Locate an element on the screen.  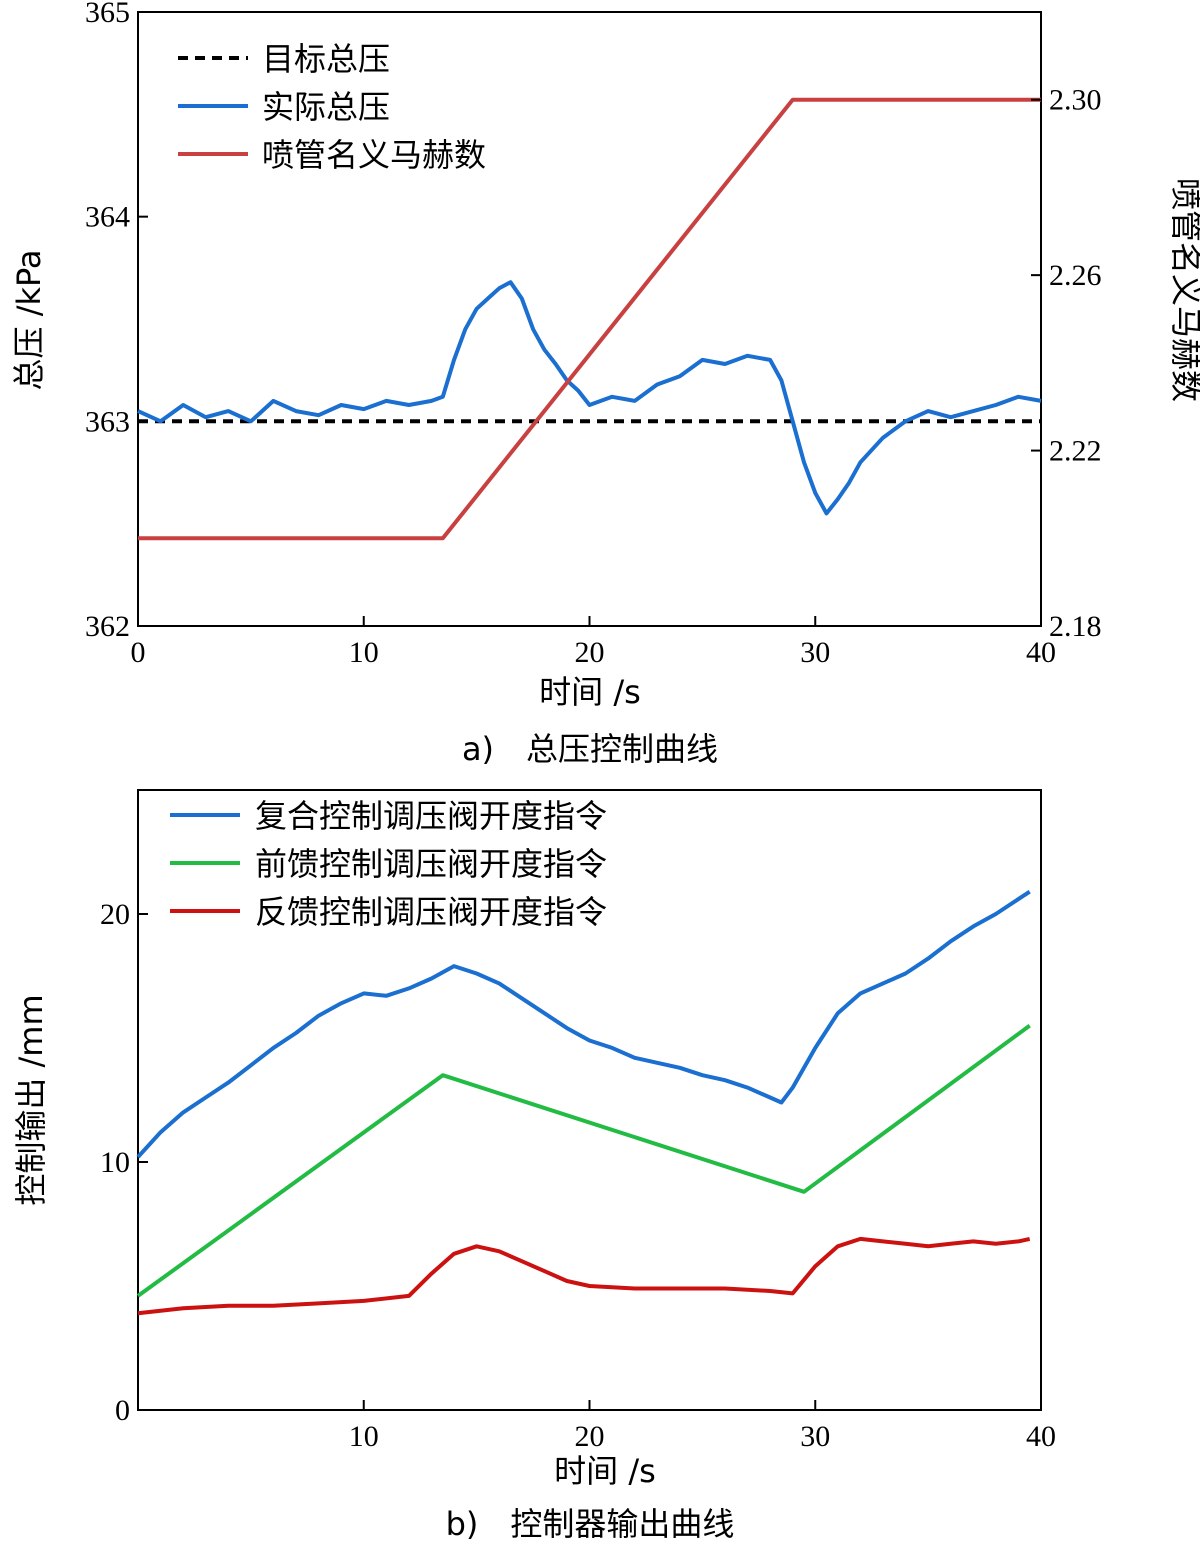
chart-b-caption: b) 控制器输出曲线 is located at coordinates (590, 1524).